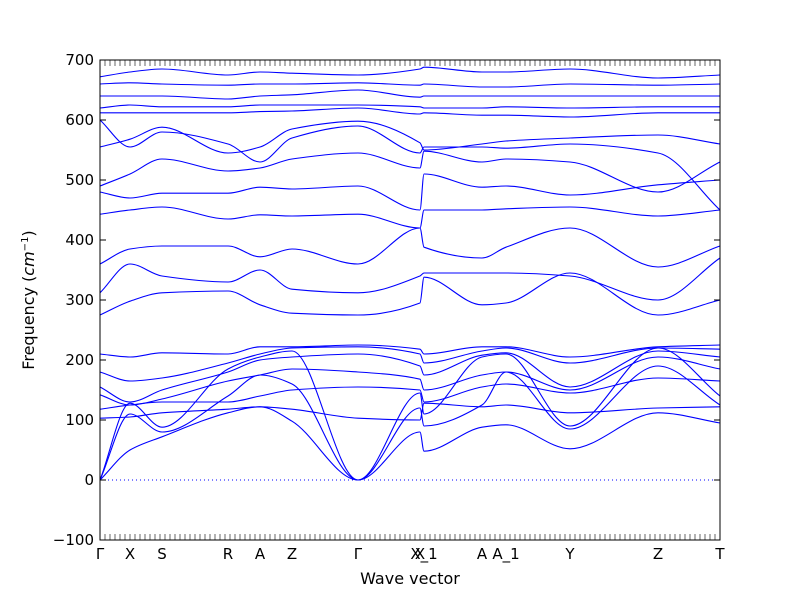  What do you see at coordinates (79, 360) in the screenshot?
I see `y-tick-label: 200` at bounding box center [79, 360].